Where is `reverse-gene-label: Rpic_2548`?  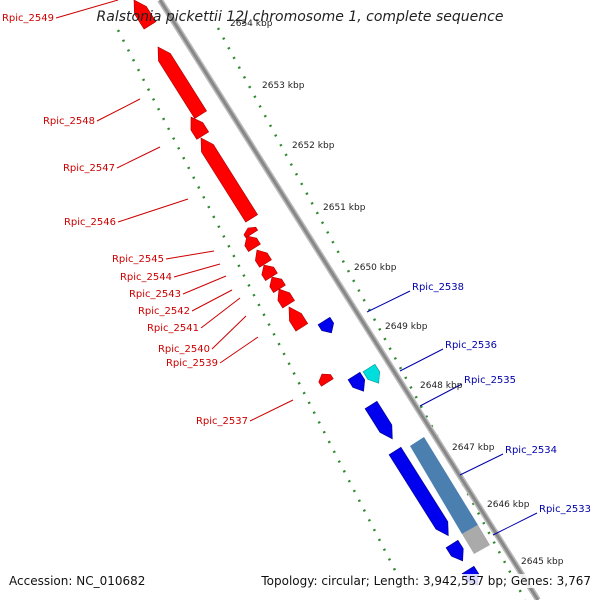 reverse-gene-label: Rpic_2548 is located at coordinates (69, 121).